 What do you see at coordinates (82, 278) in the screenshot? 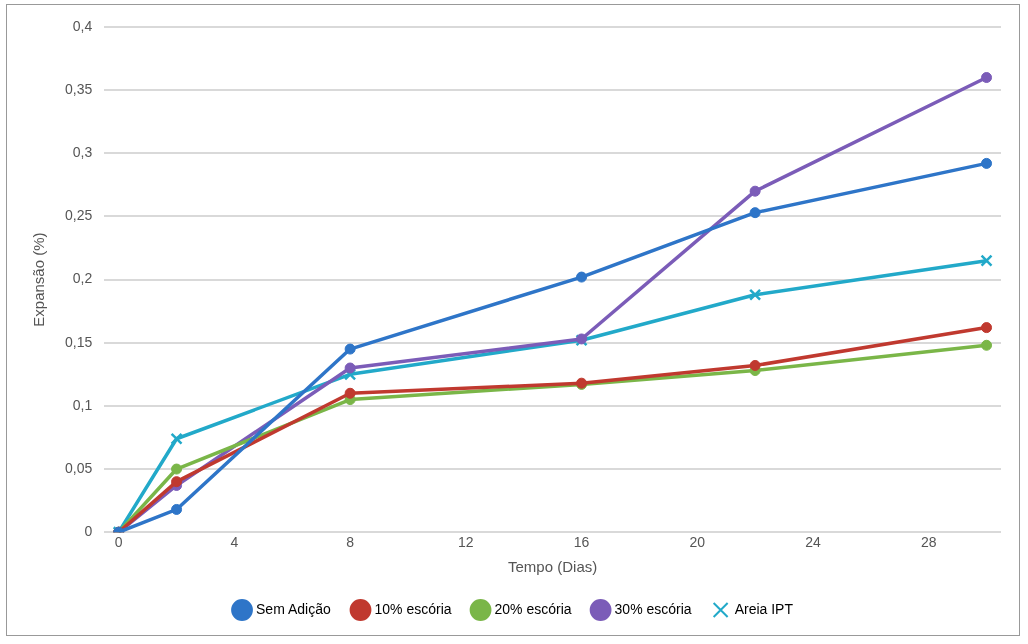
I see `y-tick-label: 0,2` at bounding box center [82, 278].